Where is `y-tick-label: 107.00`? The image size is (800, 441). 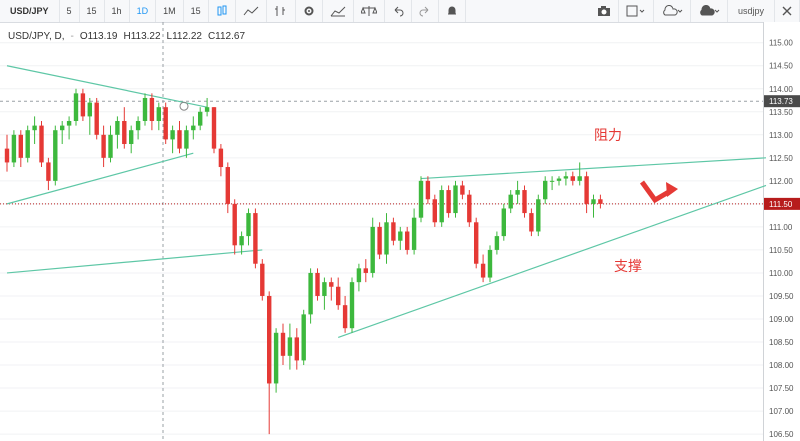 y-tick-label: 107.00 is located at coordinates (781, 411).